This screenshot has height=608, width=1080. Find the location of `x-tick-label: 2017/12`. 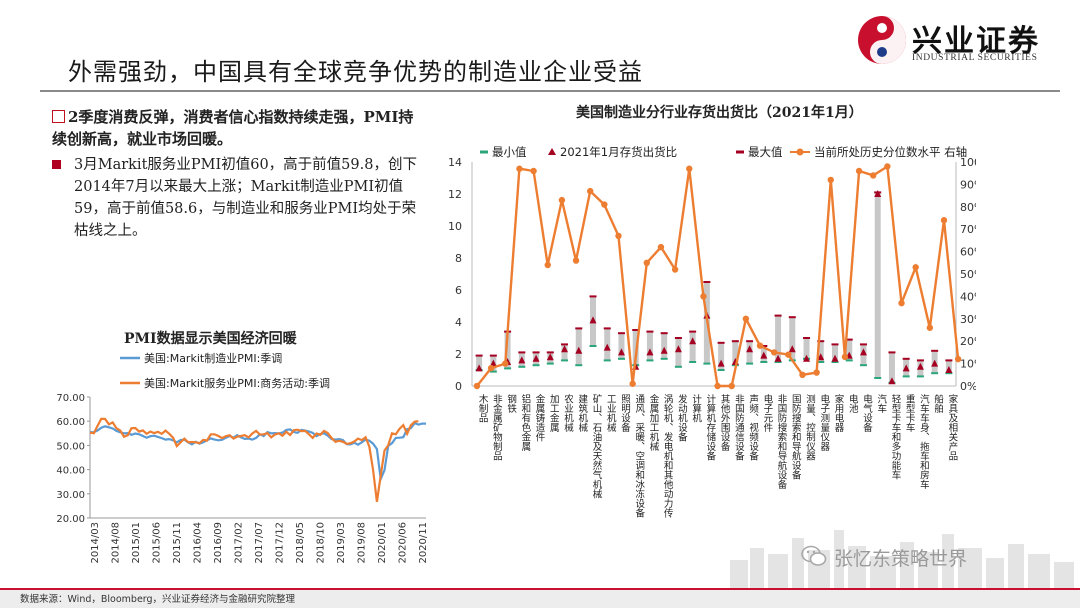

x-tick-label: 2017/12 is located at coordinates (280, 543).